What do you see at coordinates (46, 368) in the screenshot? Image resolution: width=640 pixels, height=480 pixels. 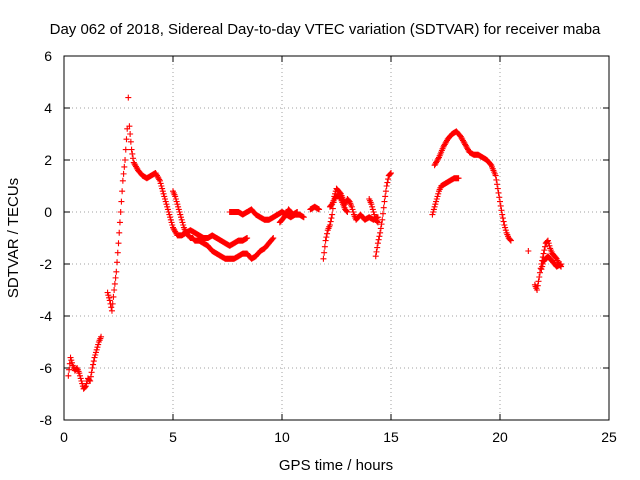 I see `y-tick-label: -6` at bounding box center [46, 368].